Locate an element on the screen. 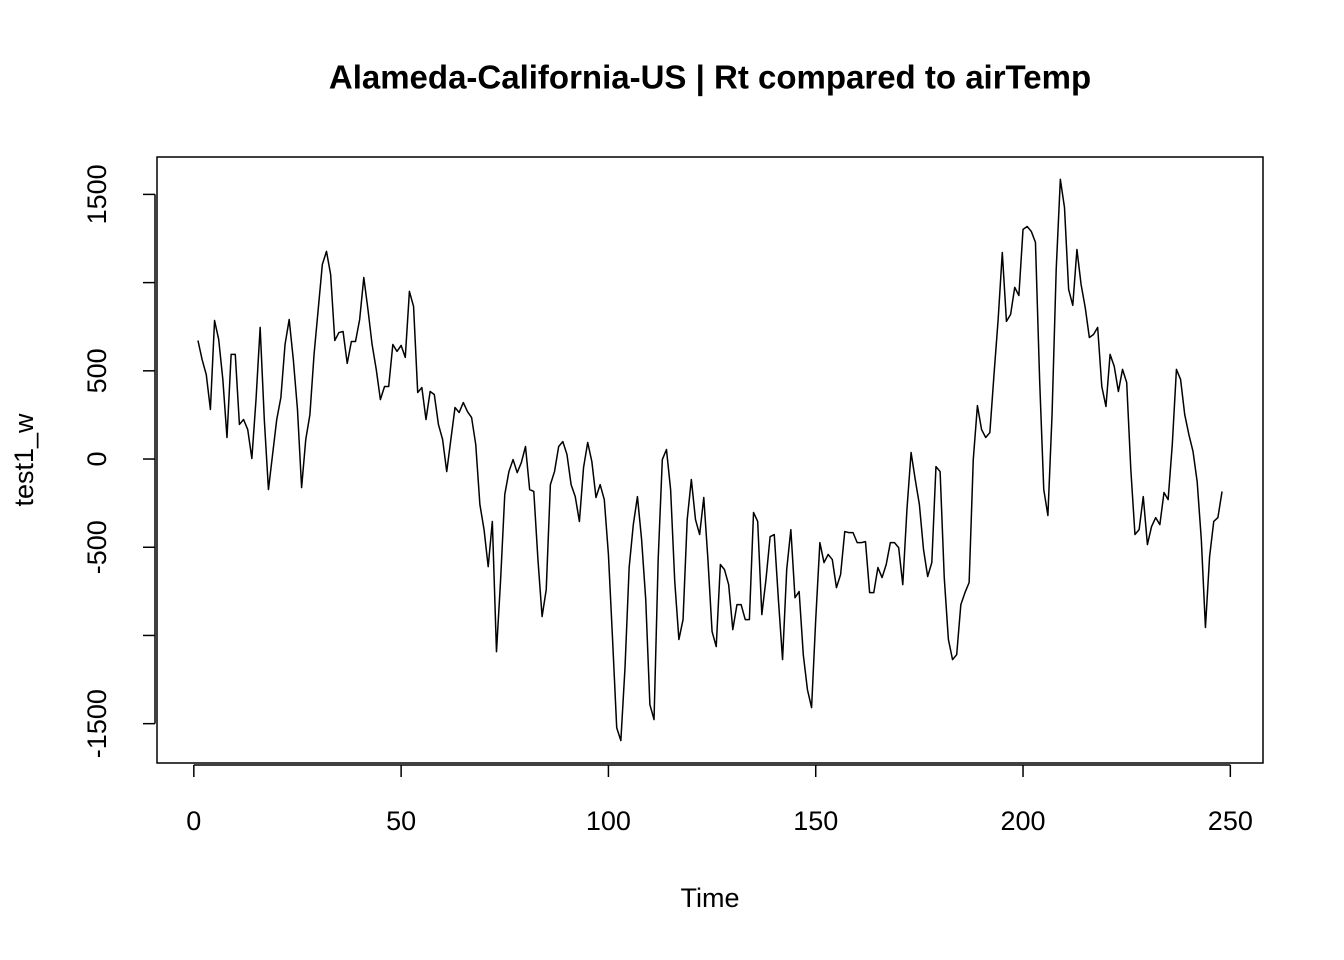 This screenshot has height=960, width=1344. x-tick-label: 150 is located at coordinates (815, 821).